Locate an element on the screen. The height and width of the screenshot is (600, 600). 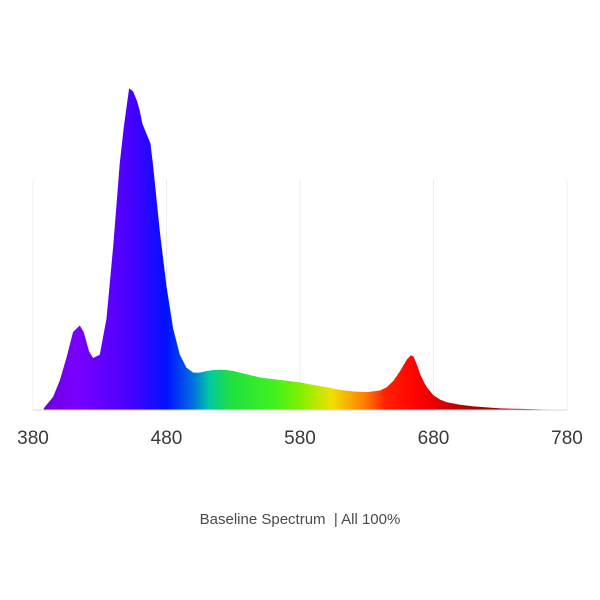
chart-caption: Baseline Spectrum | All 100% is located at coordinates (300, 519).